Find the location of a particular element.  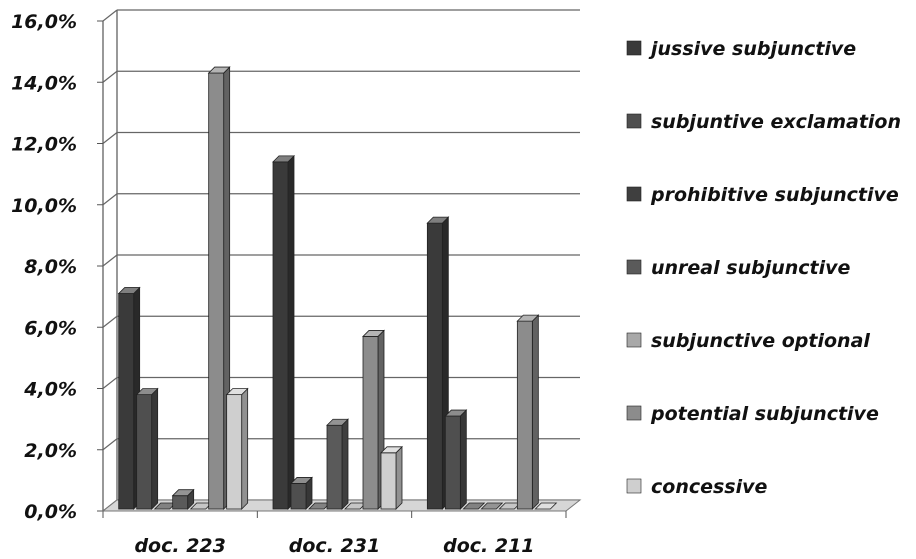

y-tick-label: 14,0% is located at coordinates (44, 83).